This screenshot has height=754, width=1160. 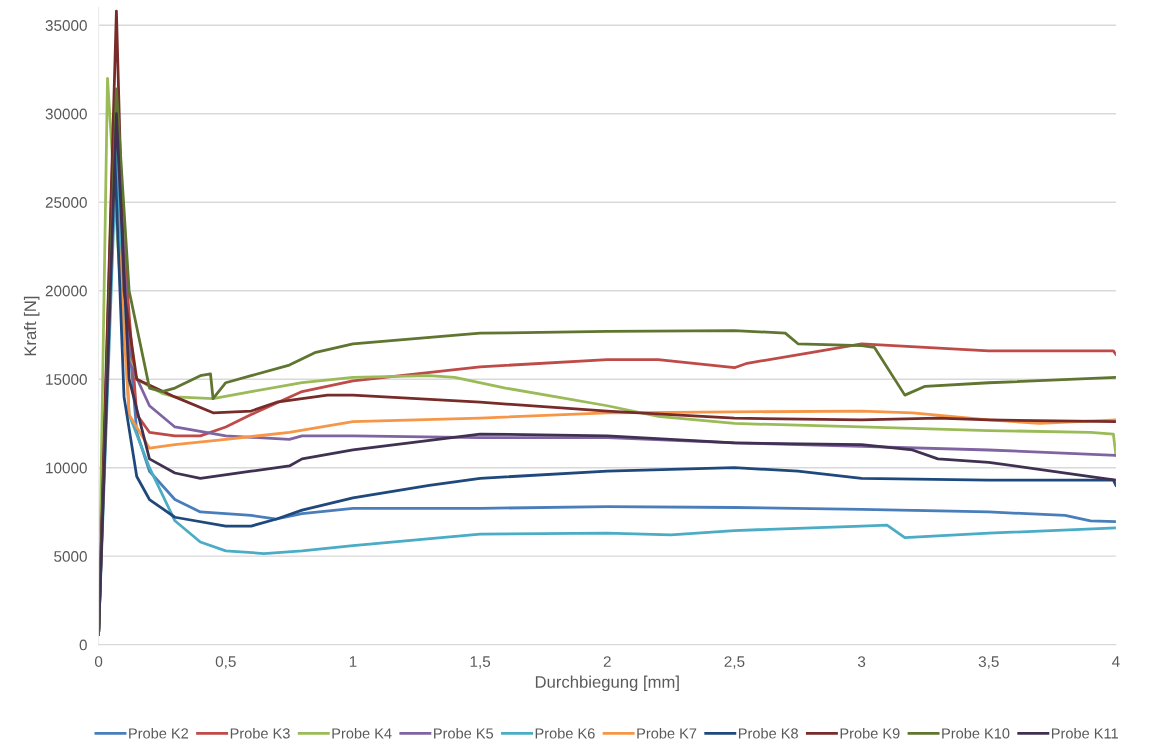 I want to click on x-tick-label: 3,5, so click(x=988, y=662).